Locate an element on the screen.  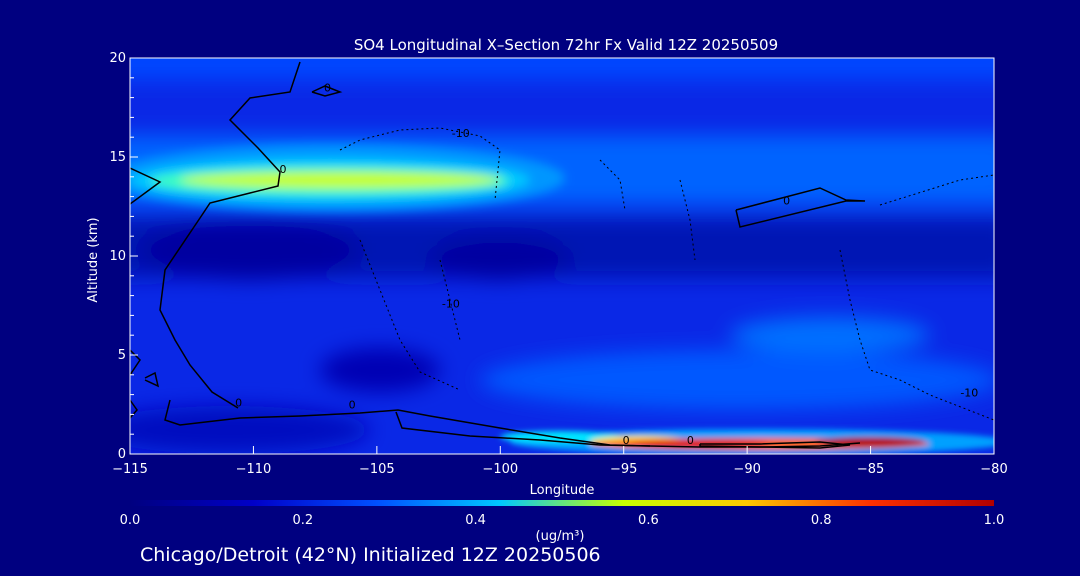
contour-west-edge is located at coordinates (146, 186).